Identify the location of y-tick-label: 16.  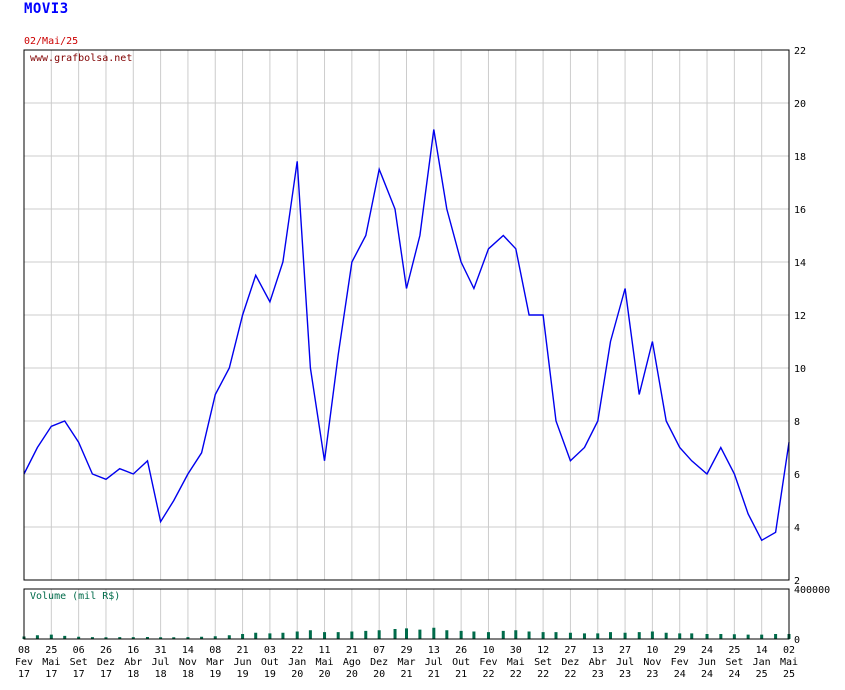
(800, 210).